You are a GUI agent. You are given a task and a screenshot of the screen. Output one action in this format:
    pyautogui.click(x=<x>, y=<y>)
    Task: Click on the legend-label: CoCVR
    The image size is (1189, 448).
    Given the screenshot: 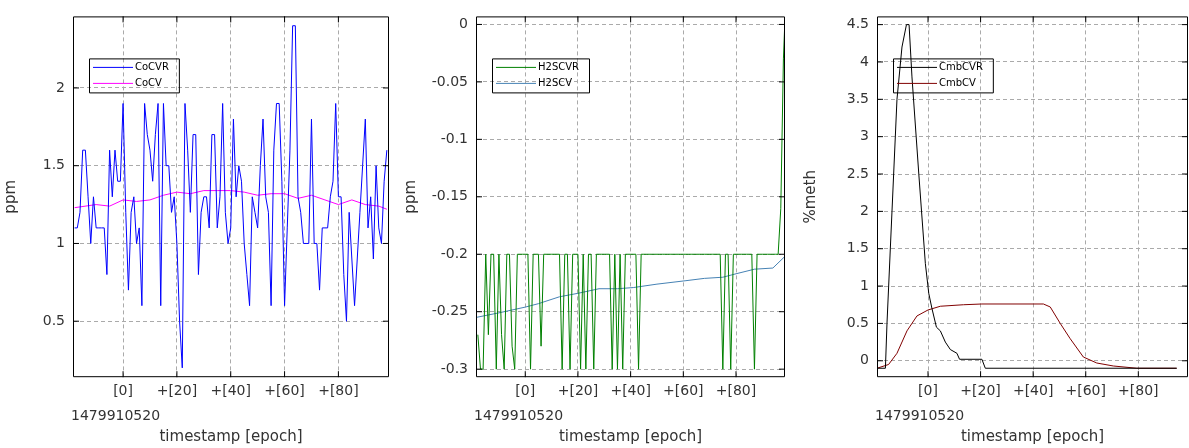 What is the action you would take?
    pyautogui.click(x=152, y=66)
    